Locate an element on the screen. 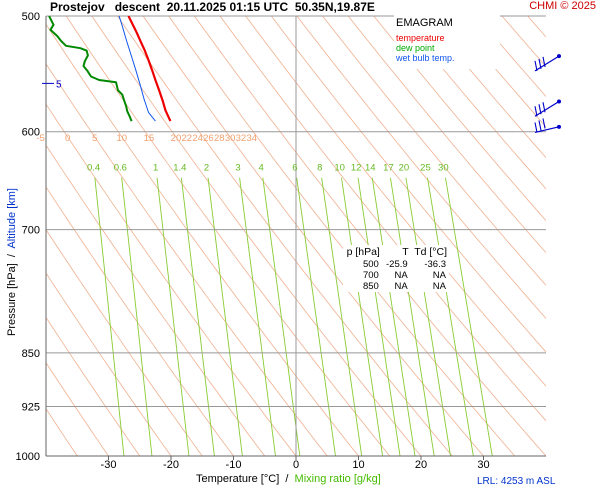  table-row: 700 NA NA is located at coordinates (396, 275).